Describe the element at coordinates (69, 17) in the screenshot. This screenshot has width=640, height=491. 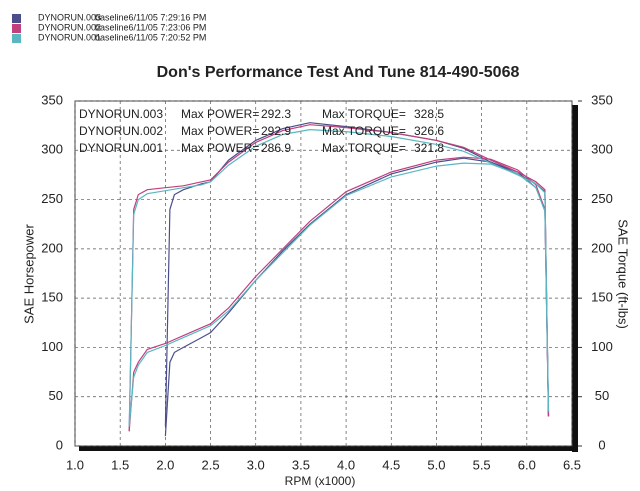
I see `legend-name: DYNORUN.003` at that location.